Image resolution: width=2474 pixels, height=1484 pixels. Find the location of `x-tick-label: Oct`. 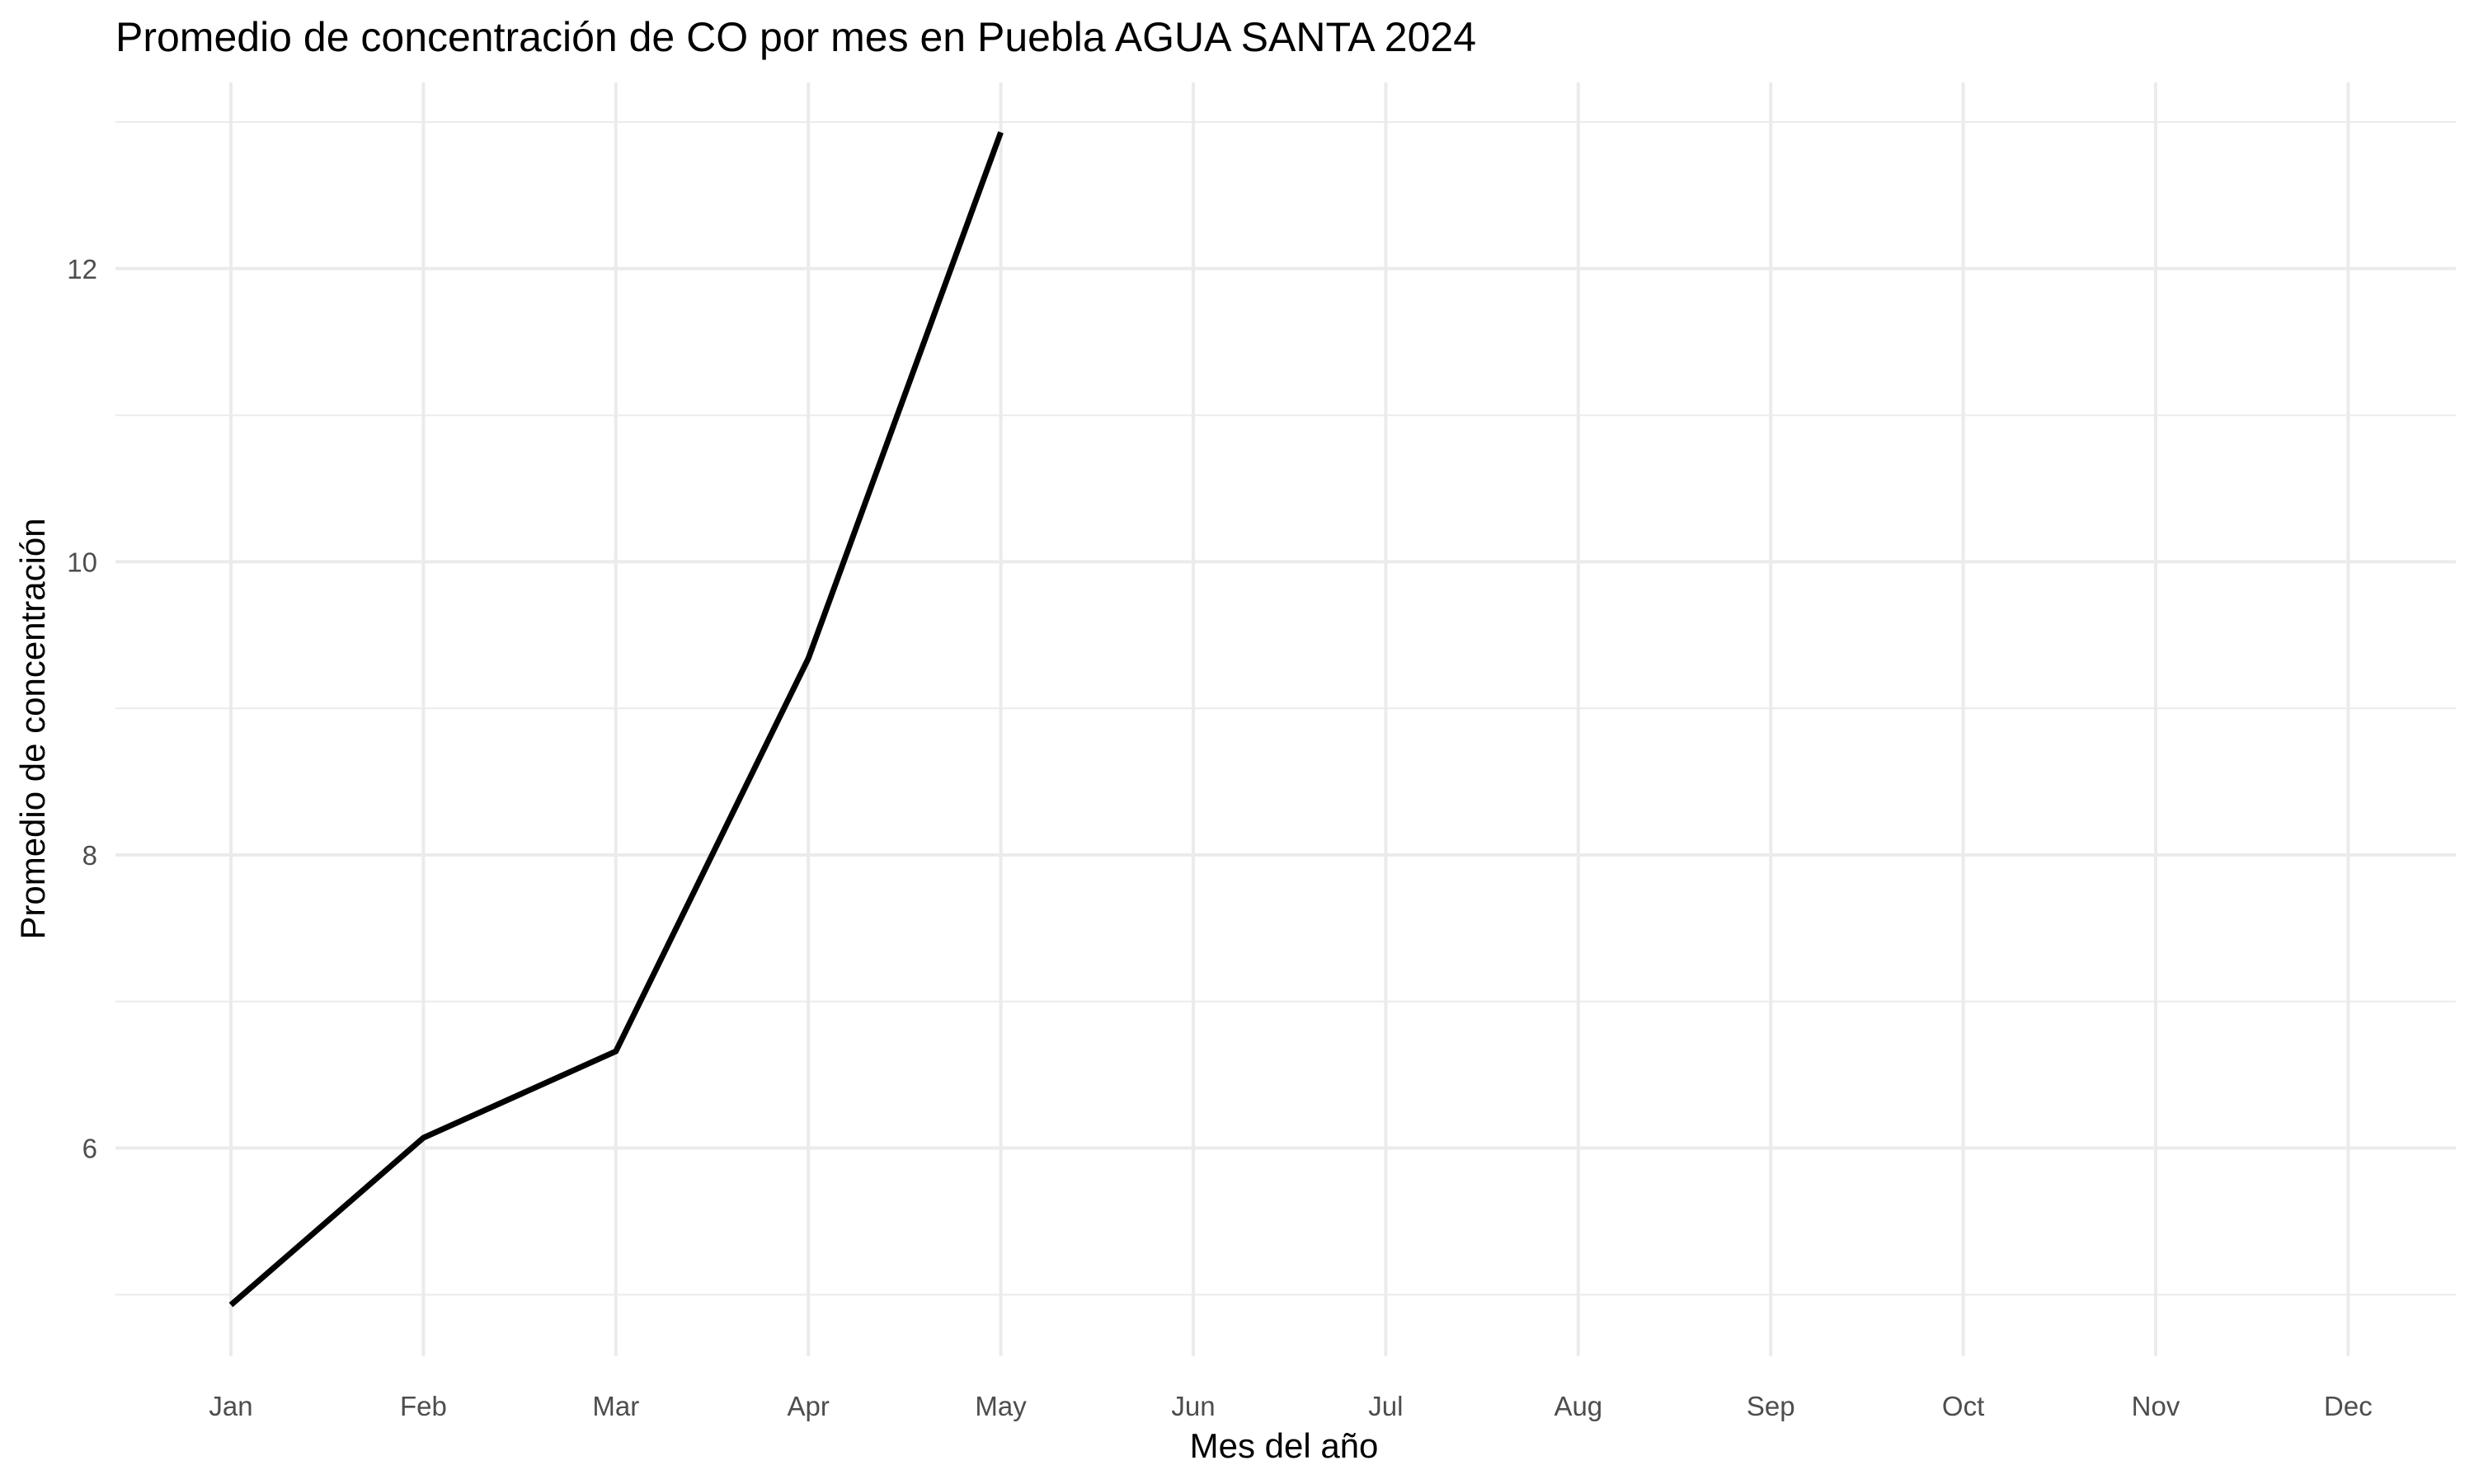

x-tick-label: Oct is located at coordinates (1963, 1406).